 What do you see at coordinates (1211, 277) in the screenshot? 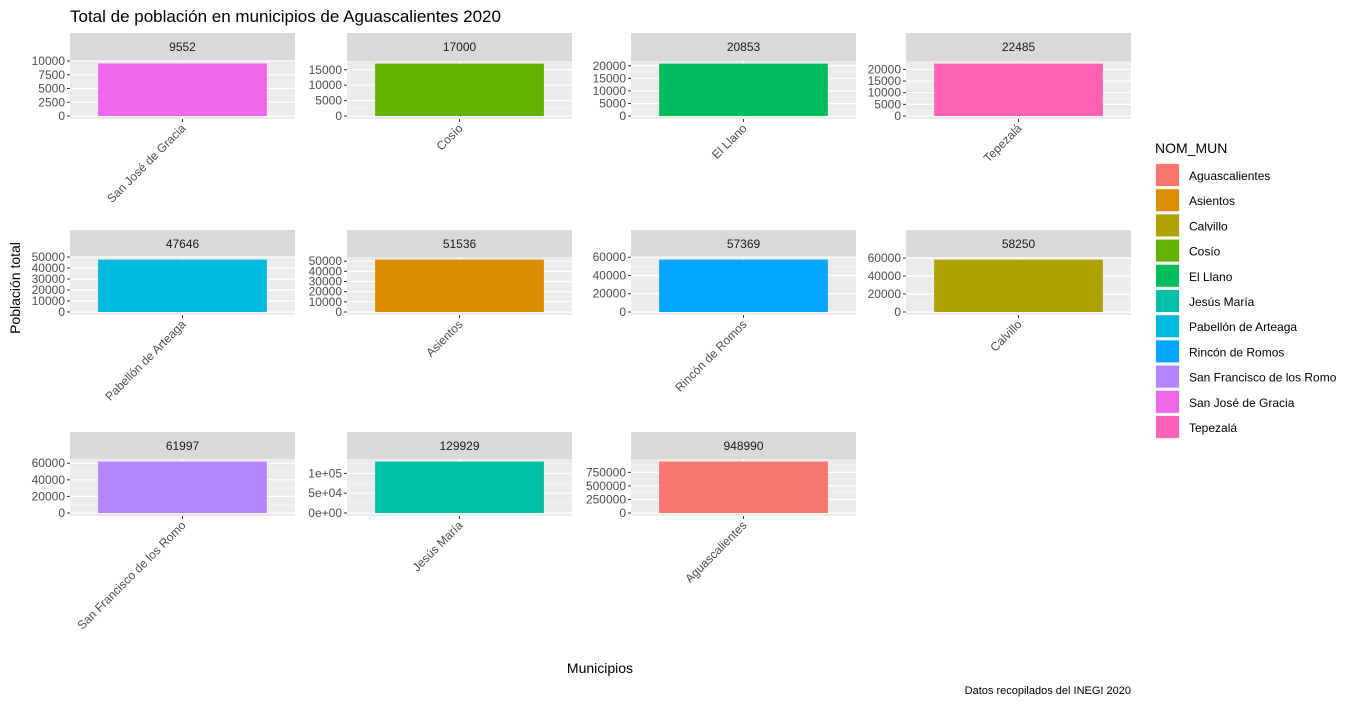
I see `legend-label: El Llano` at bounding box center [1211, 277].